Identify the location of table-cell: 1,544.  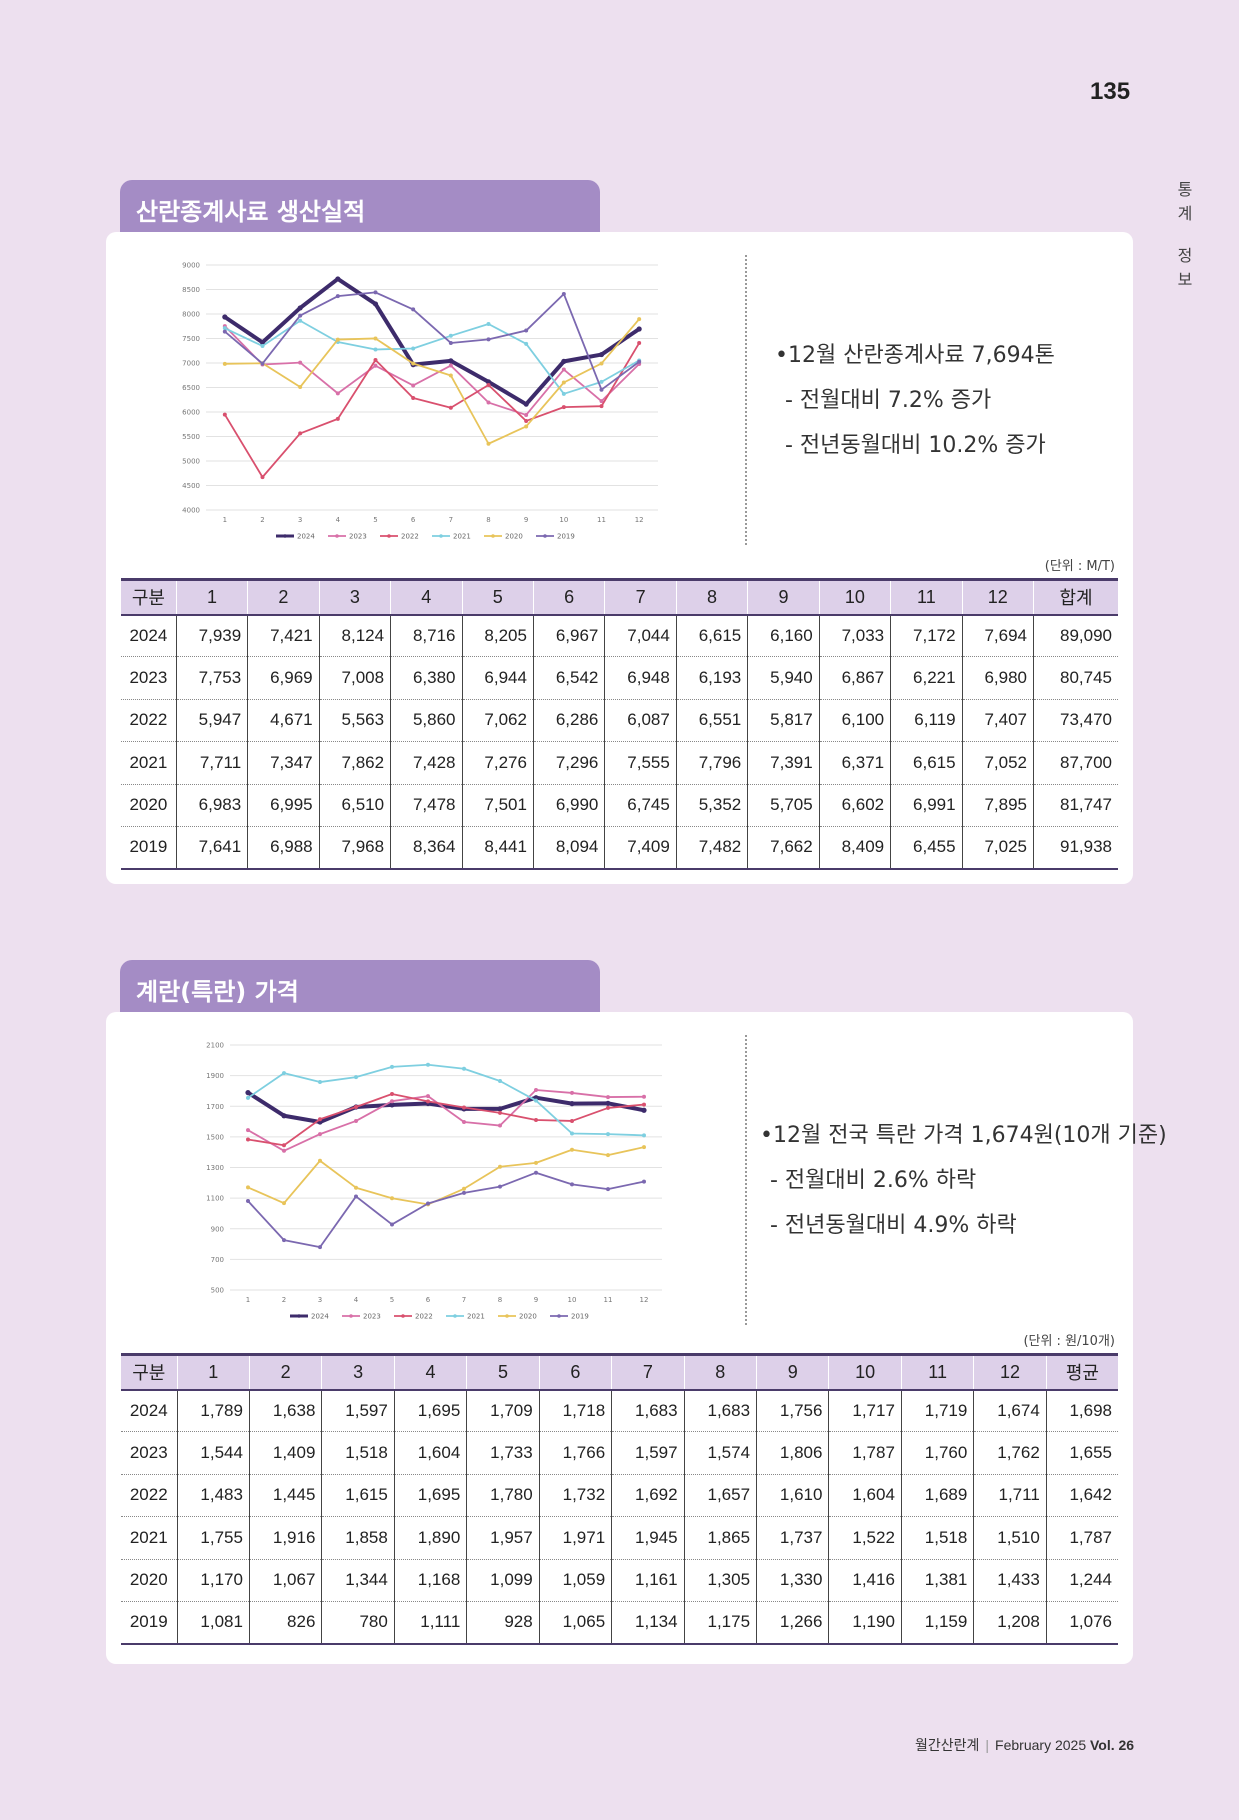
(213, 1453).